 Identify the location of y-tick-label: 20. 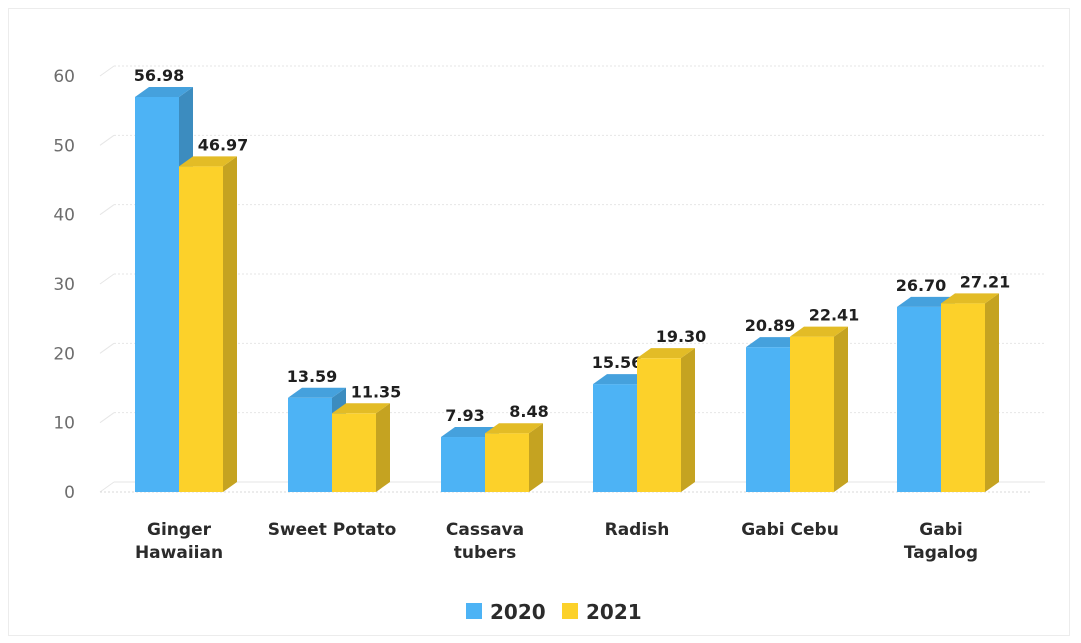
(64, 354).